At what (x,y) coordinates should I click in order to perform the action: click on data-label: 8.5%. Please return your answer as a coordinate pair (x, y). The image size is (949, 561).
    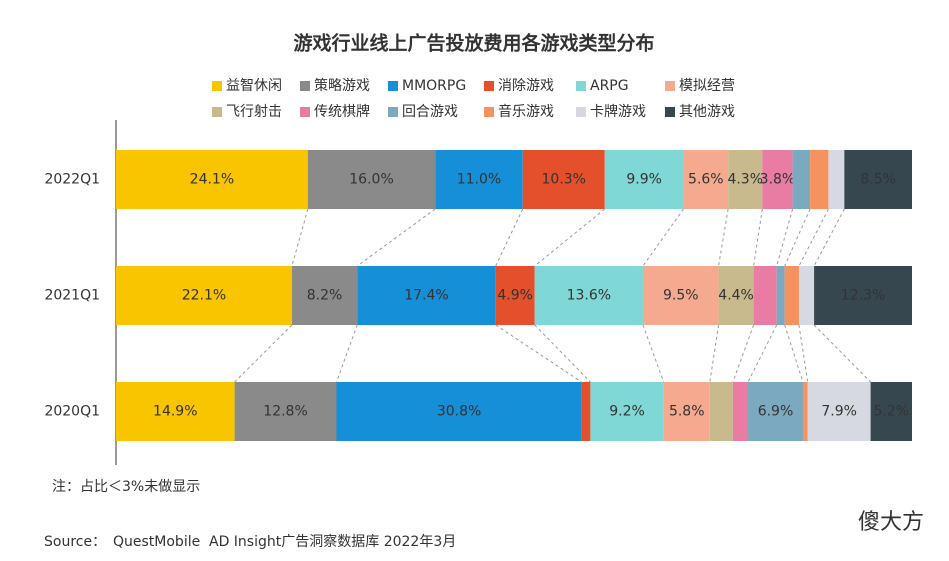
    Looking at the image, I should click on (878, 180).